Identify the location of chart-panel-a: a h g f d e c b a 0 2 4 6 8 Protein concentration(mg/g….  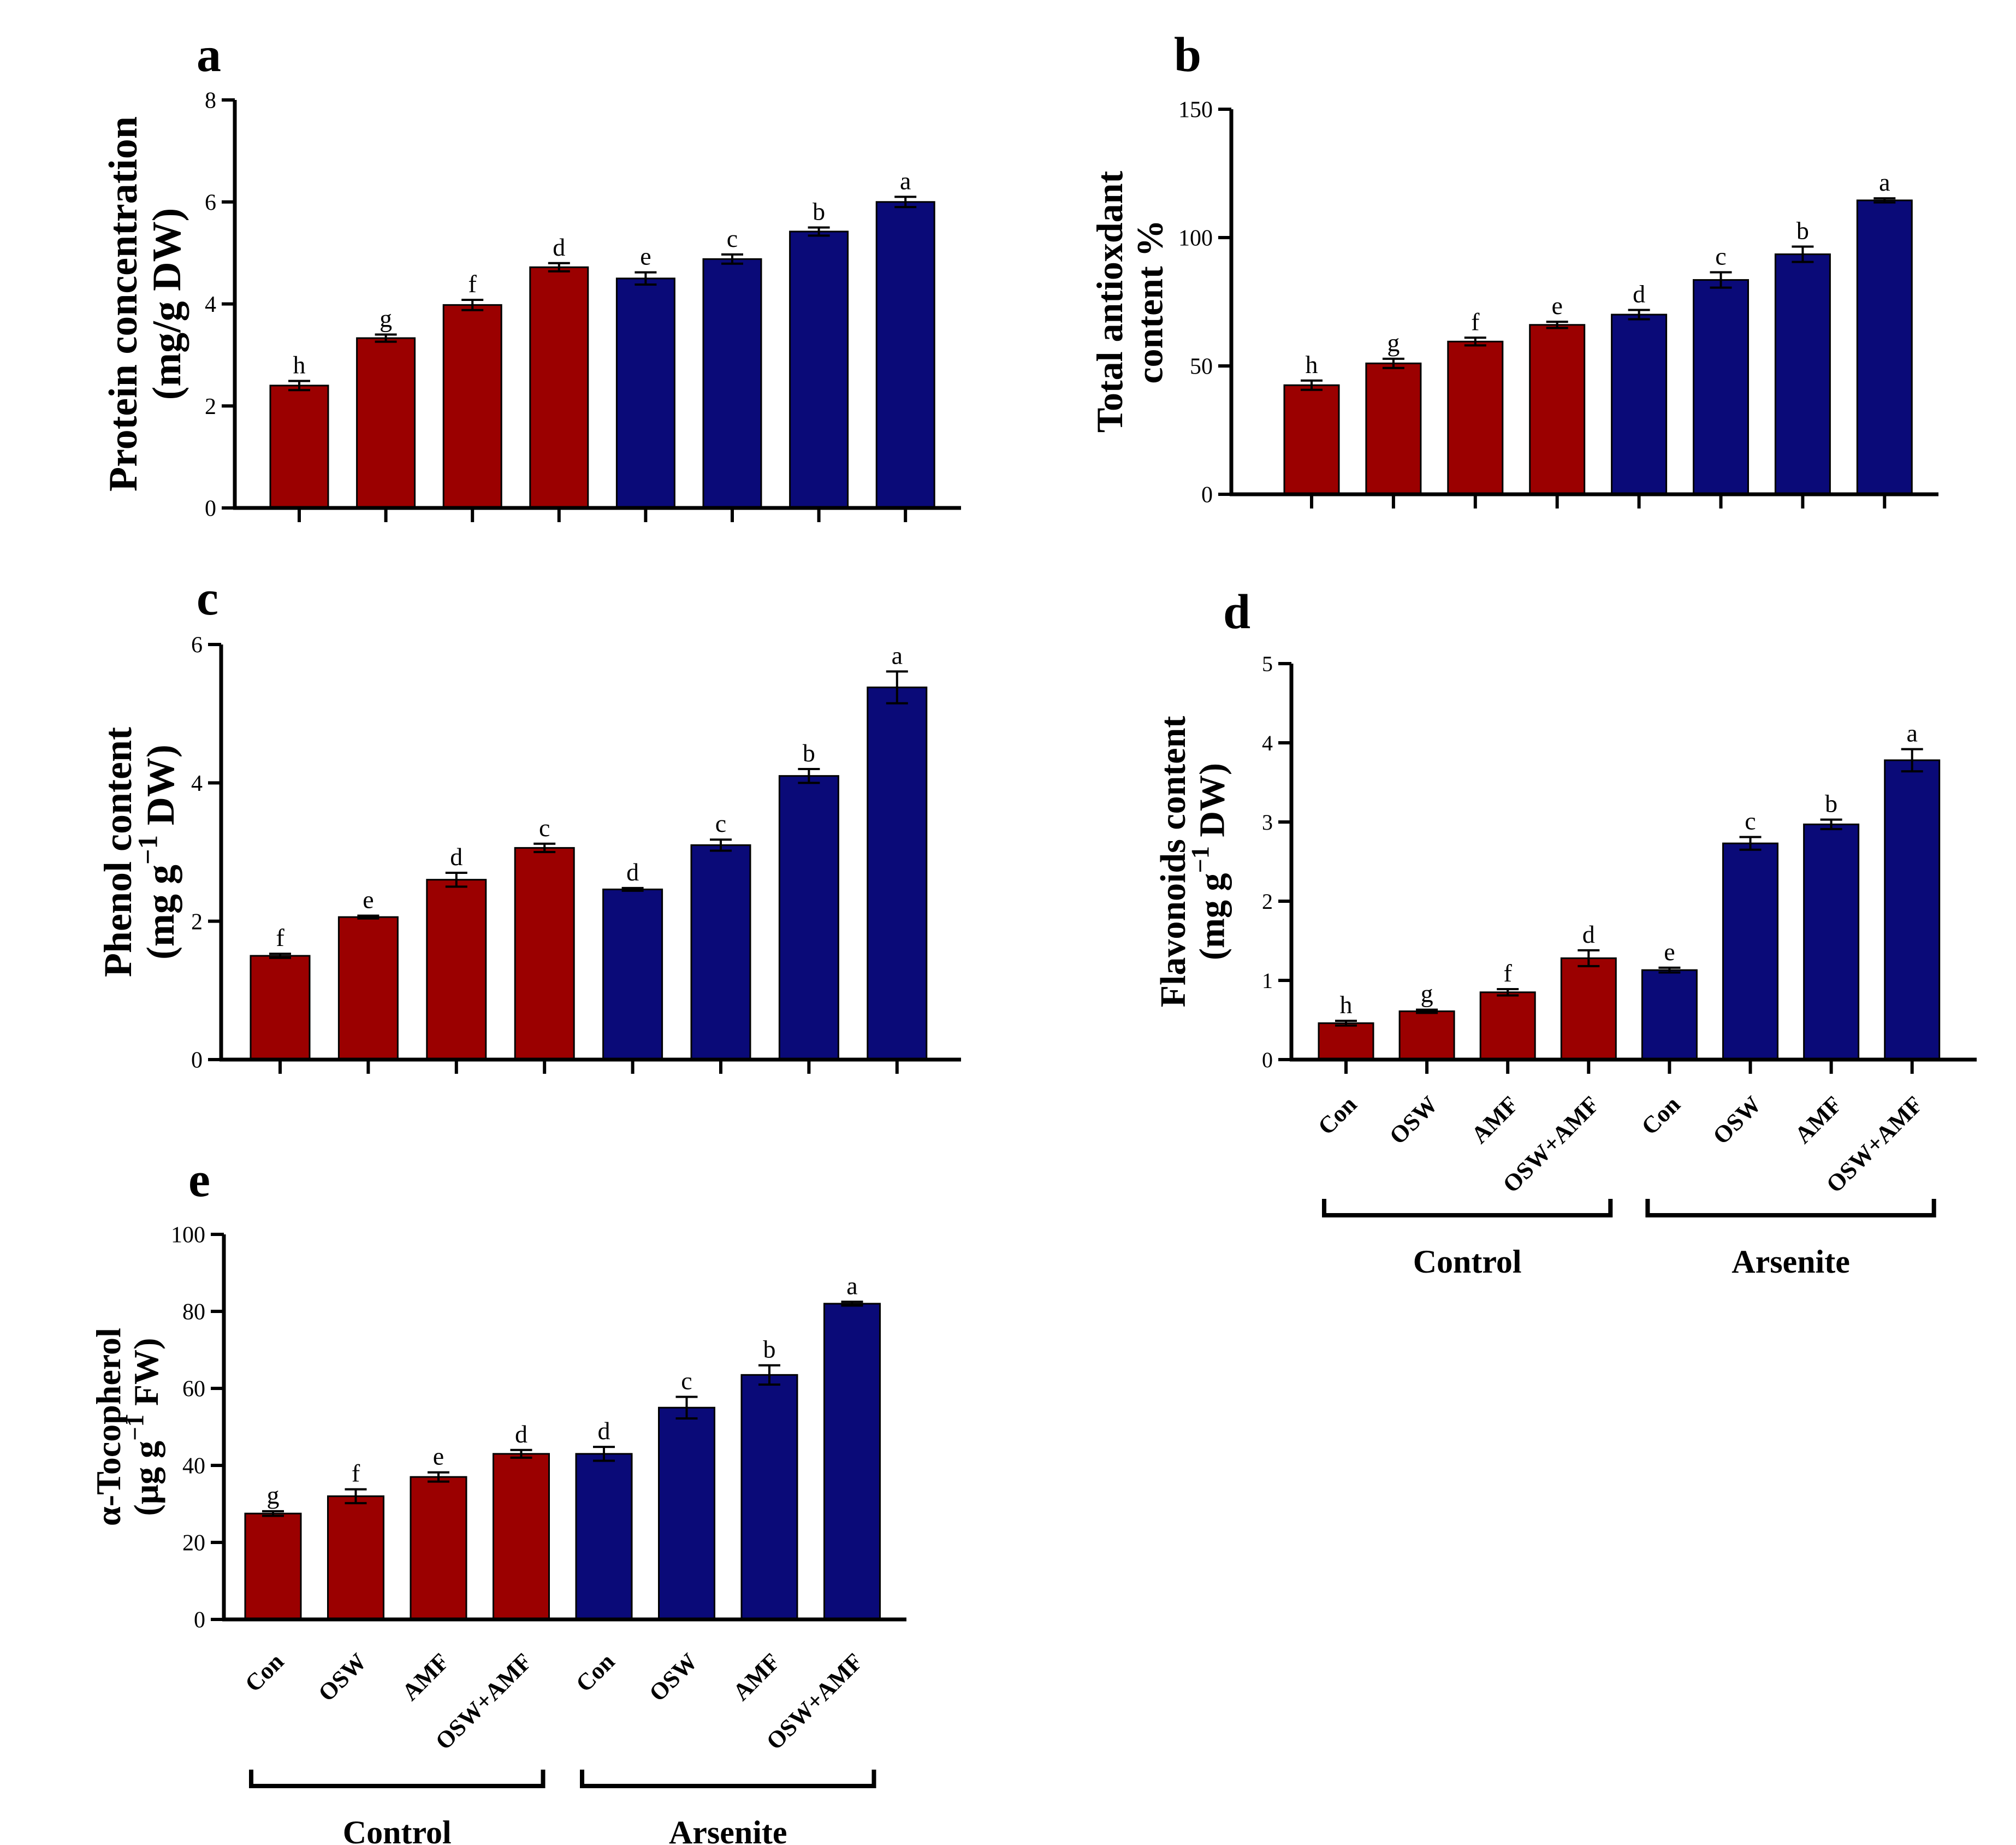
(531, 275).